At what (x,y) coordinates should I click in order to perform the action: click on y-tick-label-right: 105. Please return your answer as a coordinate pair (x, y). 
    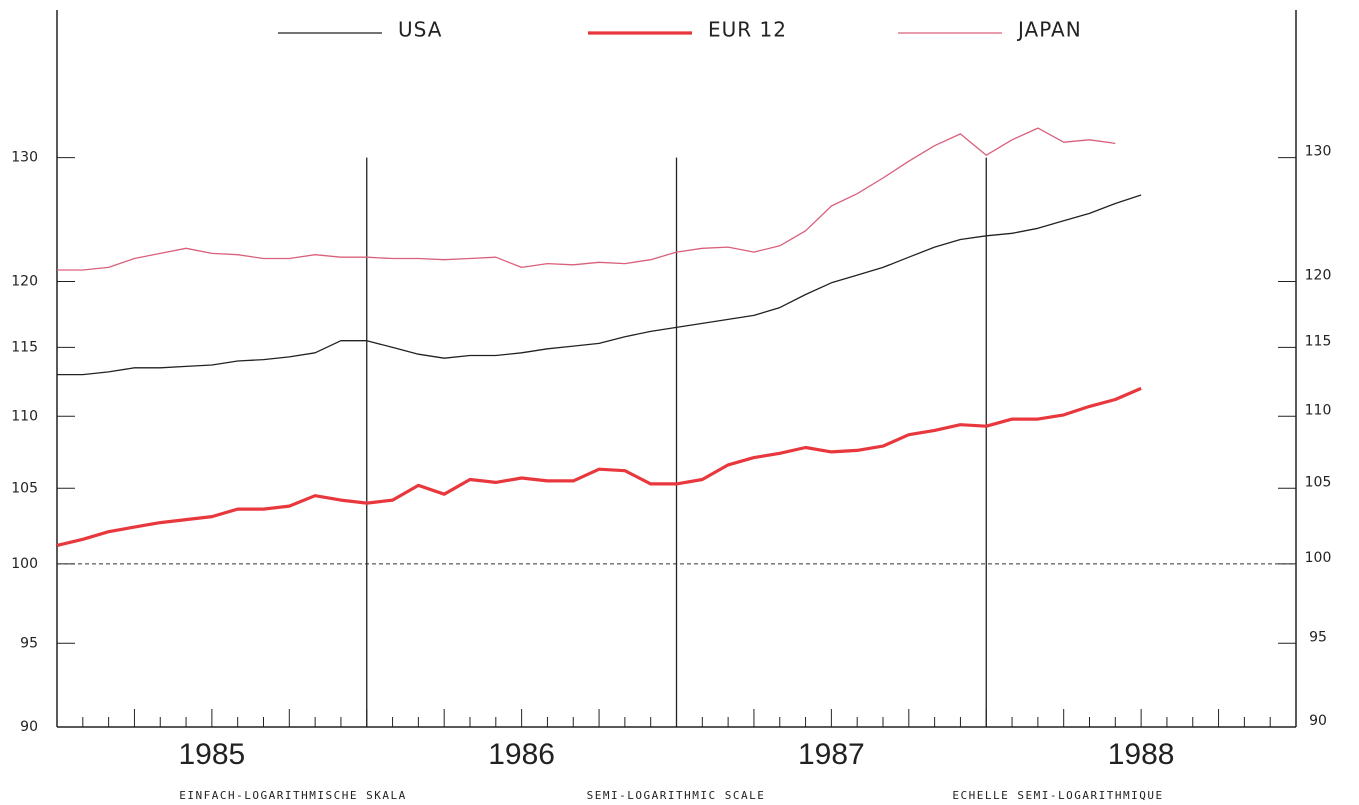
    Looking at the image, I should click on (1318, 482).